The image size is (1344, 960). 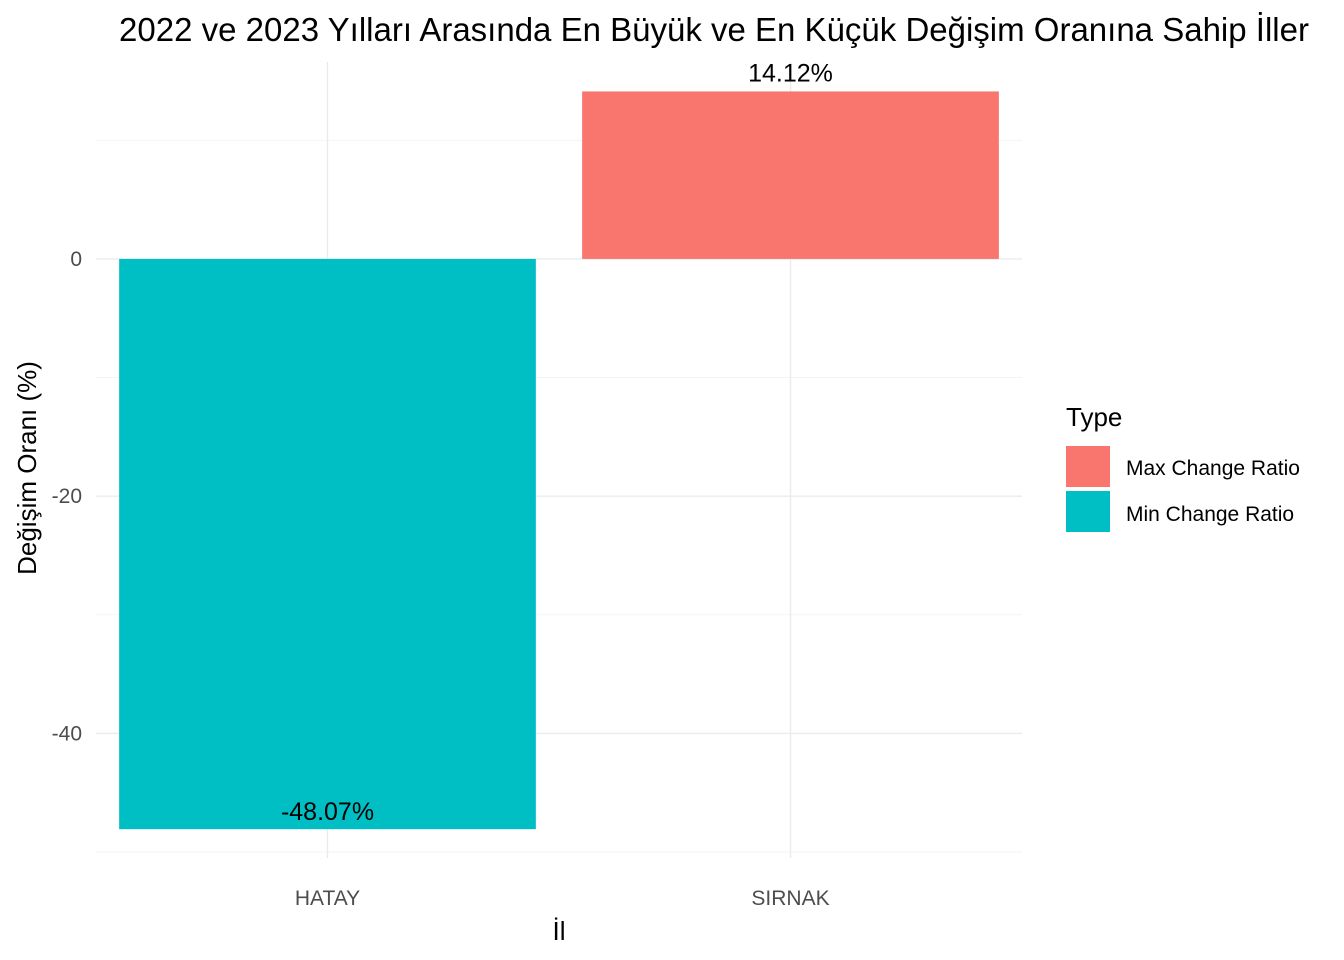 I want to click on y-axis-title: Değişim Oranı (%), so click(x=27, y=468).